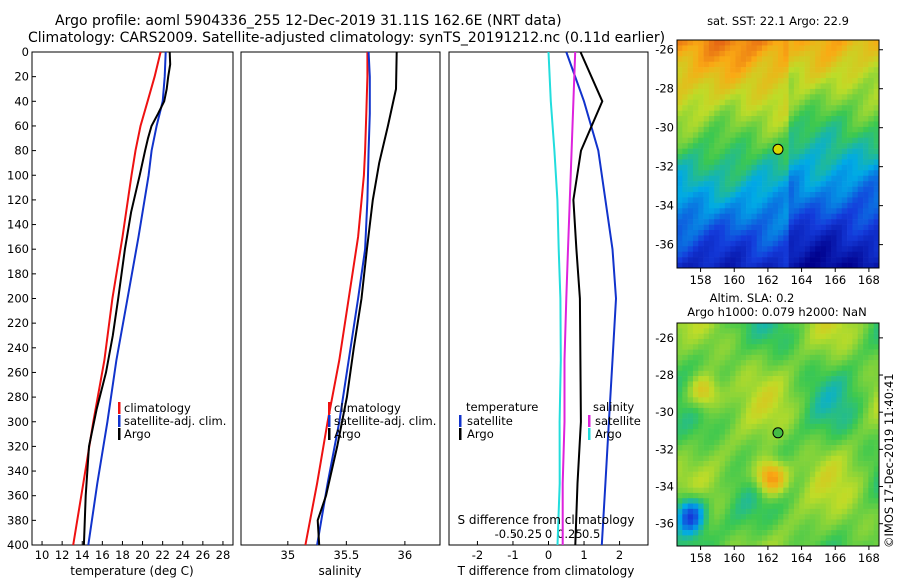 This screenshot has height=580, width=900. Describe the element at coordinates (618, 421) in the screenshot. I see `legend-label-s-satellite: satellite` at that location.